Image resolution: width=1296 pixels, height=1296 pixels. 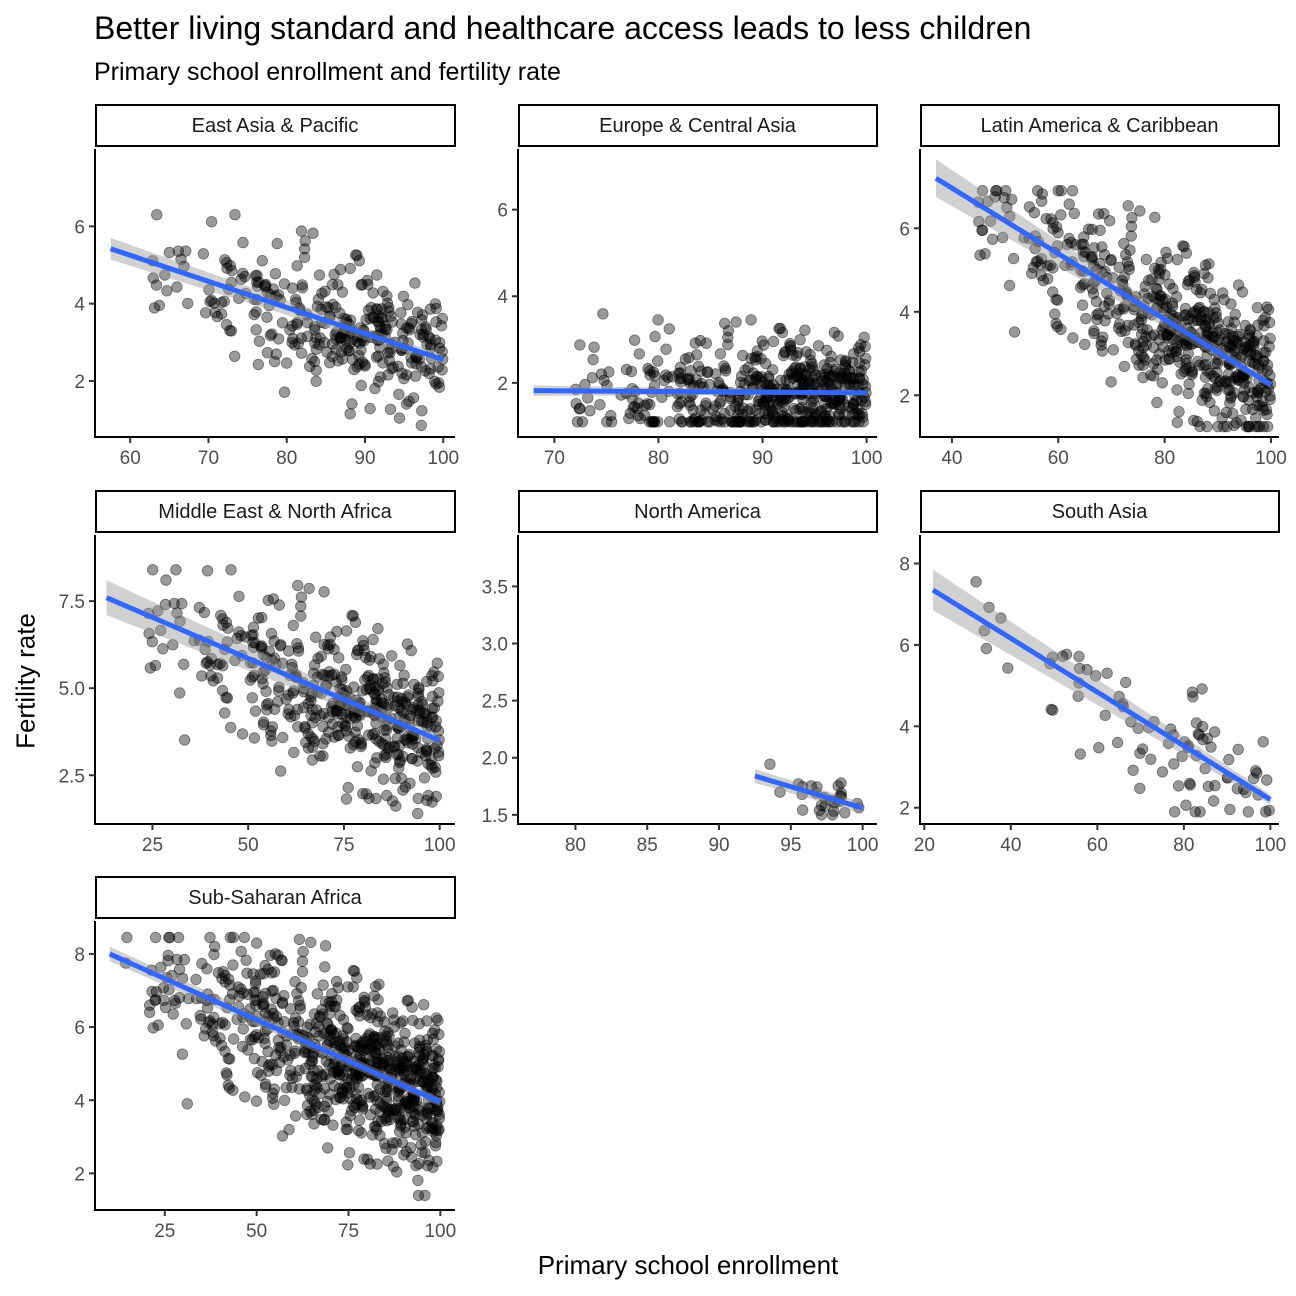 I want to click on points, so click(x=293, y=692).